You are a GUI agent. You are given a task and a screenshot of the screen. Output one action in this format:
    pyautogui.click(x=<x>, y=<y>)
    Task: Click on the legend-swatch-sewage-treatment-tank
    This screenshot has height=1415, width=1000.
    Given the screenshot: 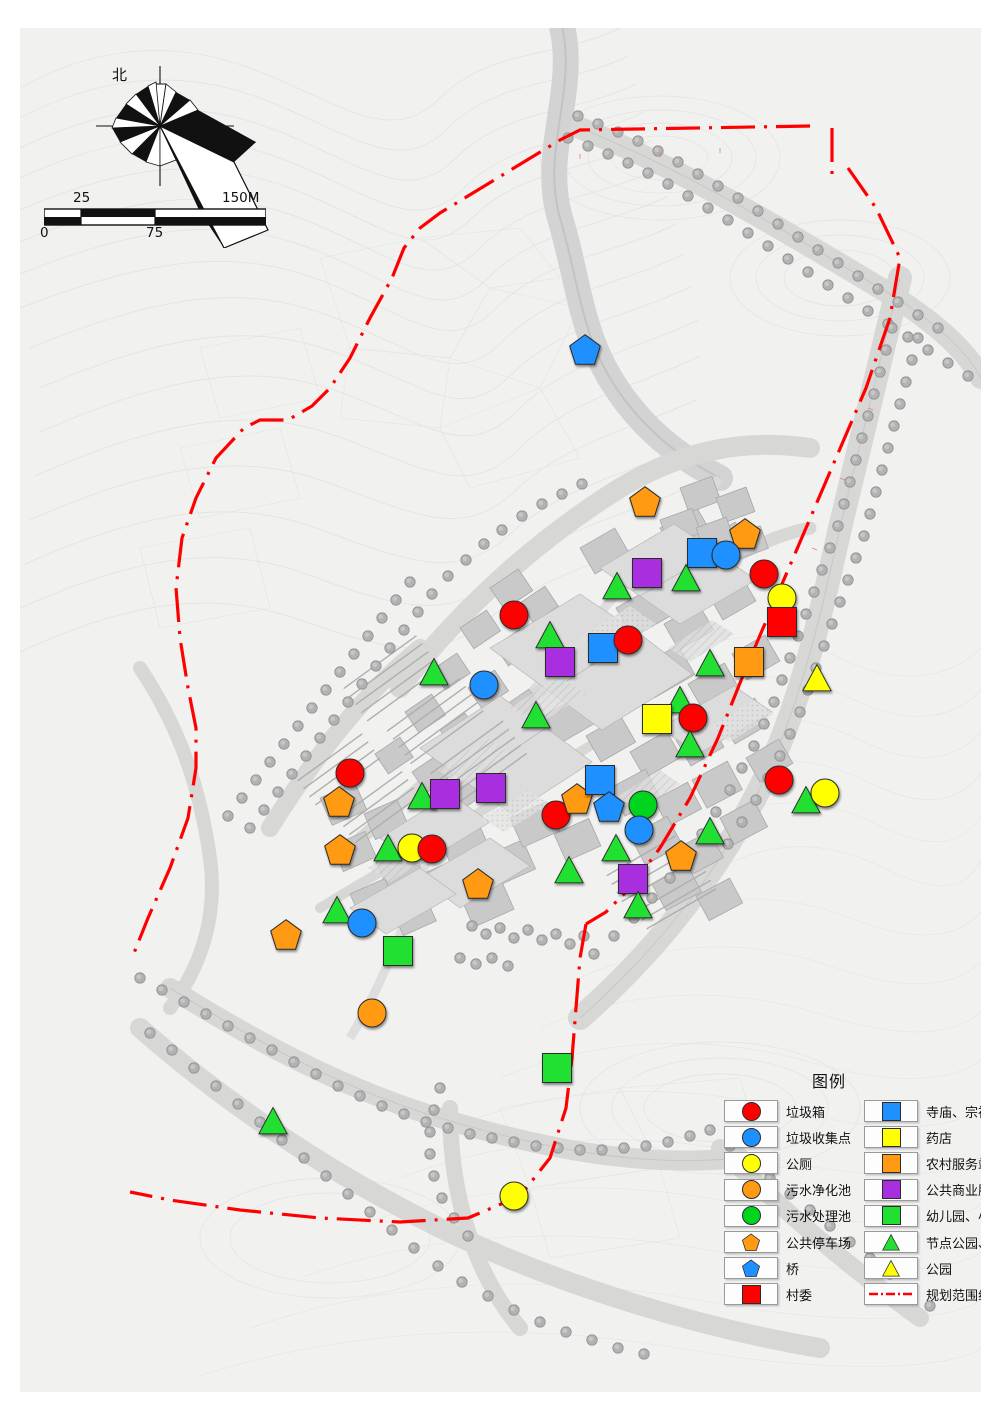 What is the action you would take?
    pyautogui.click(x=751, y=1215)
    